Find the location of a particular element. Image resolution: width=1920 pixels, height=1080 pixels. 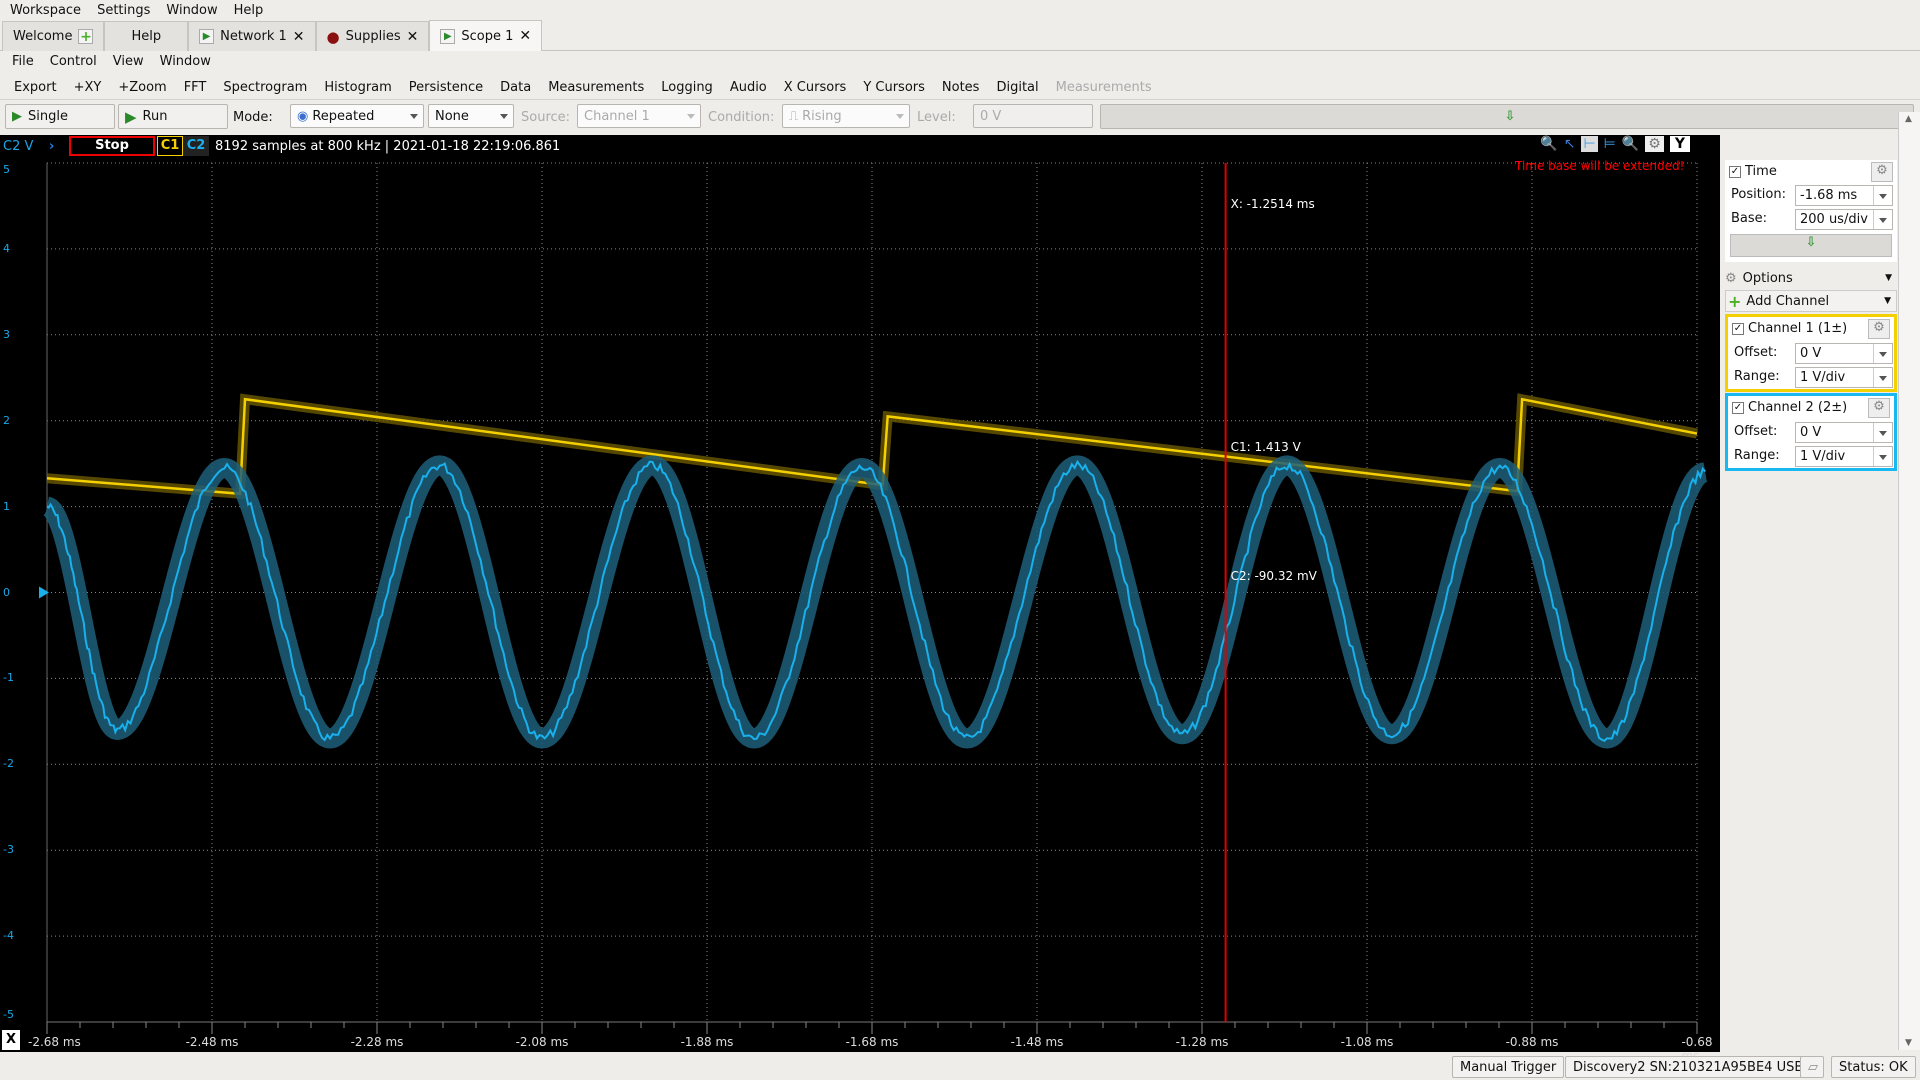

play-icon: ▶ is located at coordinates (207, 36).